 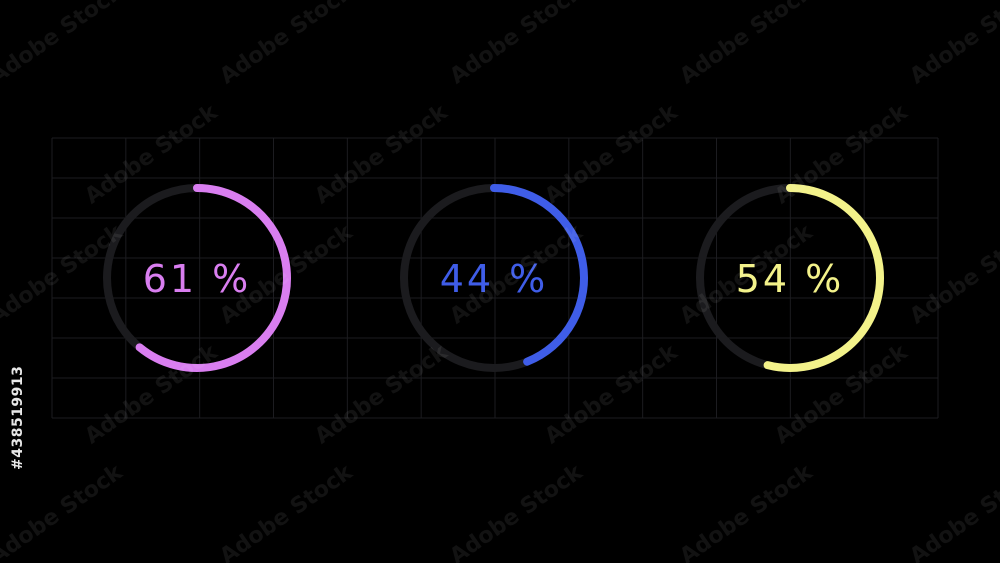 I want to click on stock-id-label: #438519913, so click(x=18, y=417).